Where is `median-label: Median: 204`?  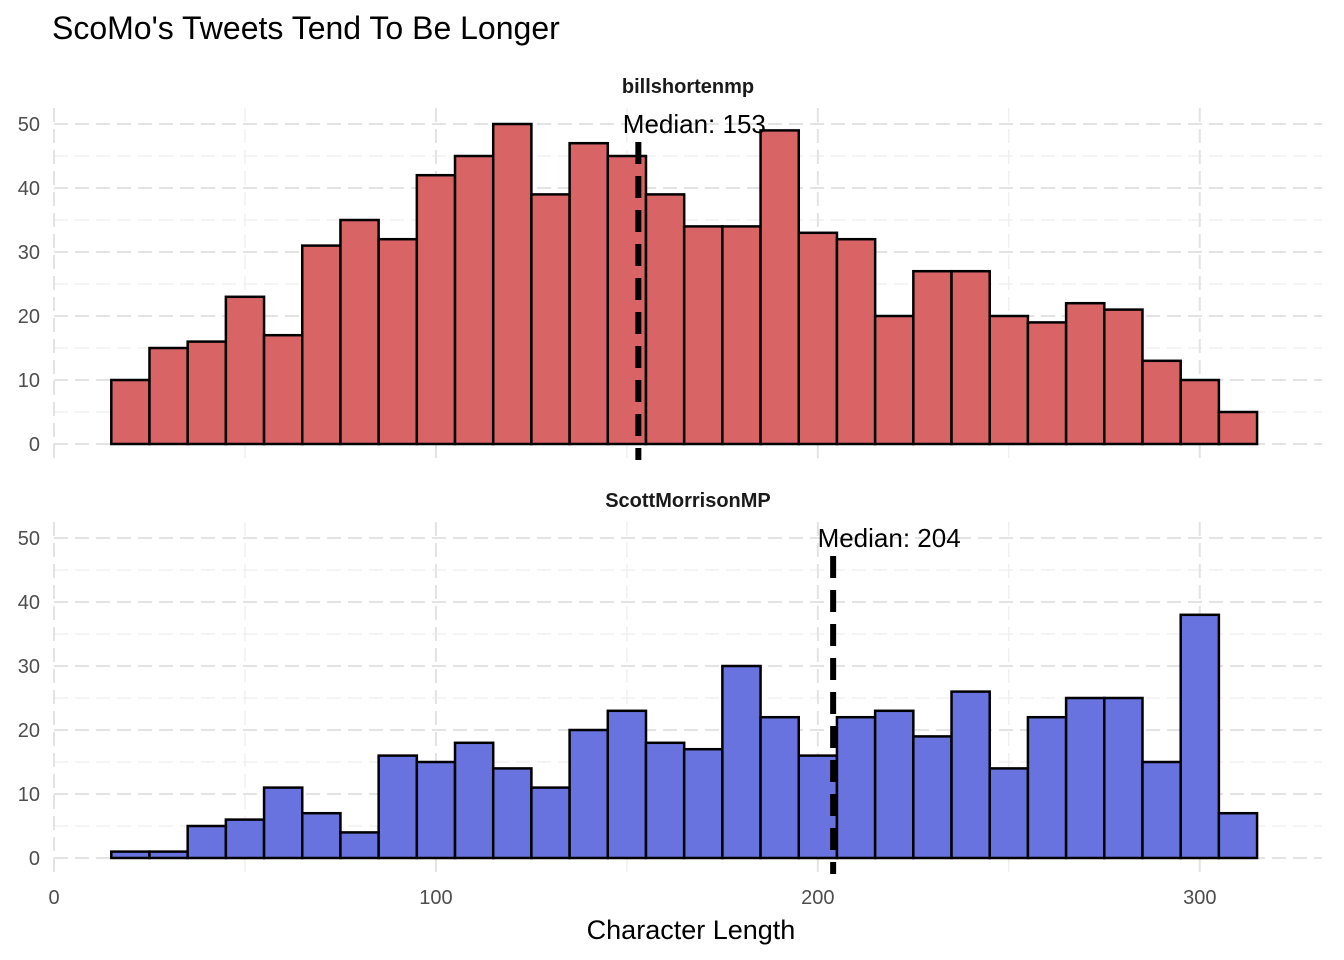
median-label: Median: 204 is located at coordinates (889, 538).